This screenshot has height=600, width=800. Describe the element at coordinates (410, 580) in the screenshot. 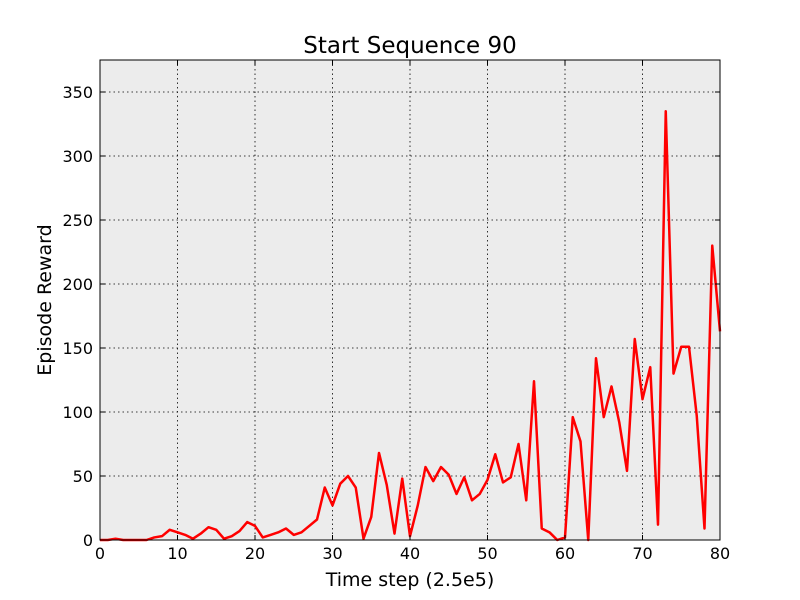

I see `x-axis-title: Time step (2.5e5)` at that location.